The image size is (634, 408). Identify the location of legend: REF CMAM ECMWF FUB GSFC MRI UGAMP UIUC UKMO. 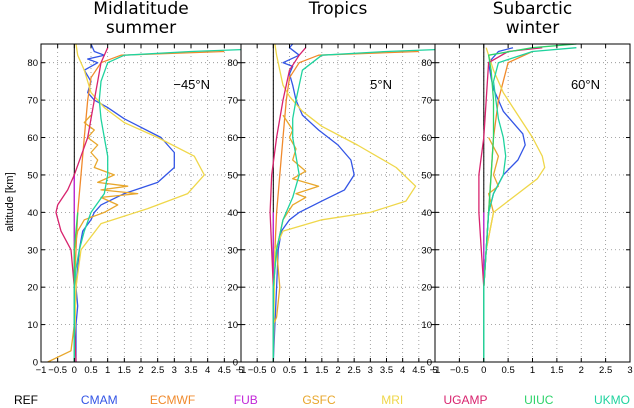
(322, 400).